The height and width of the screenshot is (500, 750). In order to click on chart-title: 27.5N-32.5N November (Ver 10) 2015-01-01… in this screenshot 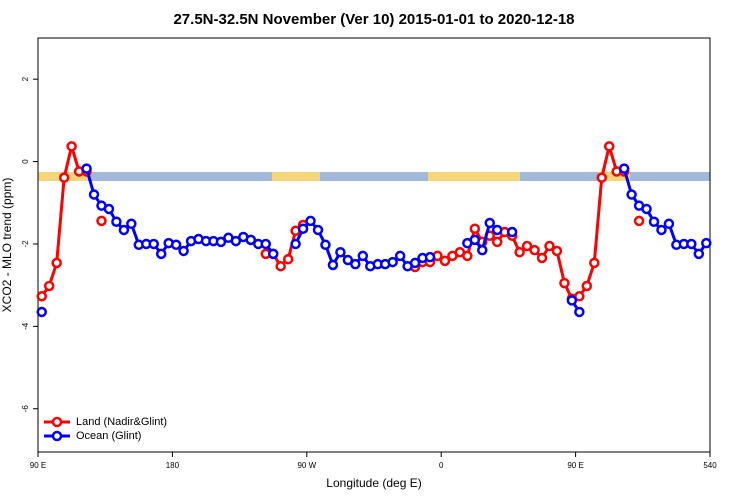, I will do `click(373, 19)`.